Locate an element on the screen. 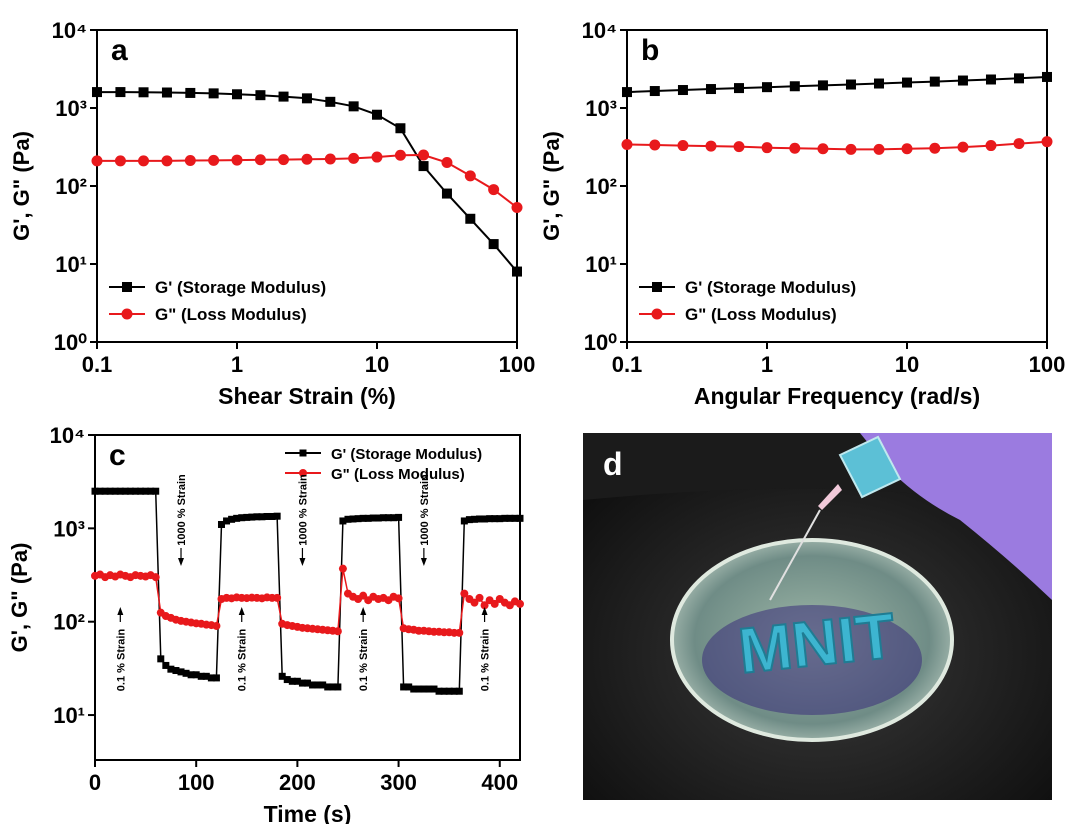 The height and width of the screenshot is (829, 1068). y-tick-label: 10¹ is located at coordinates (71, 264).